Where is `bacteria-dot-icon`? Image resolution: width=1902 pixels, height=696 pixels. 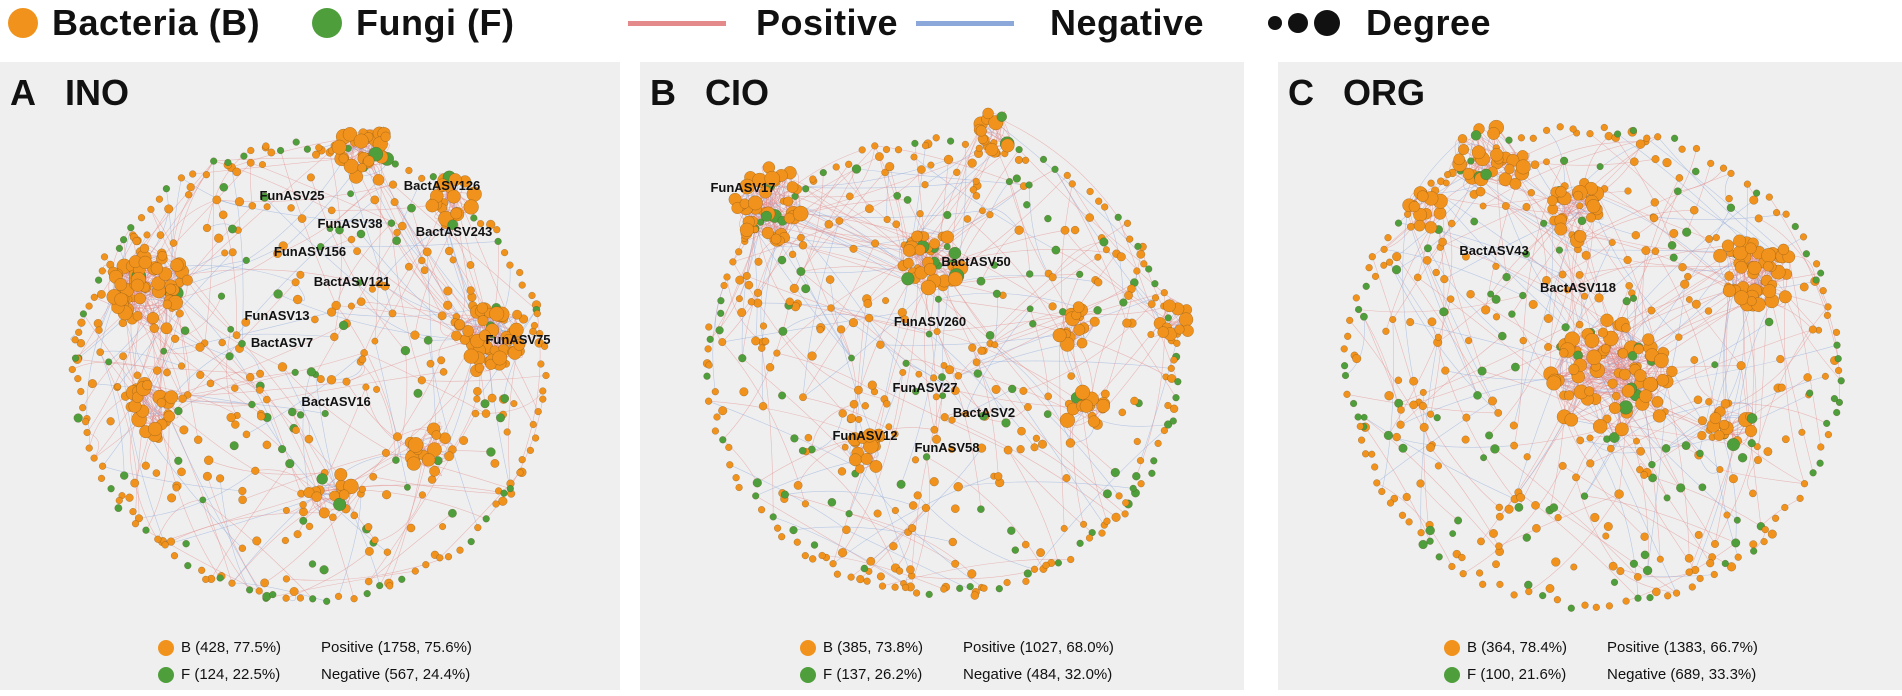 bacteria-dot-icon is located at coordinates (808, 647).